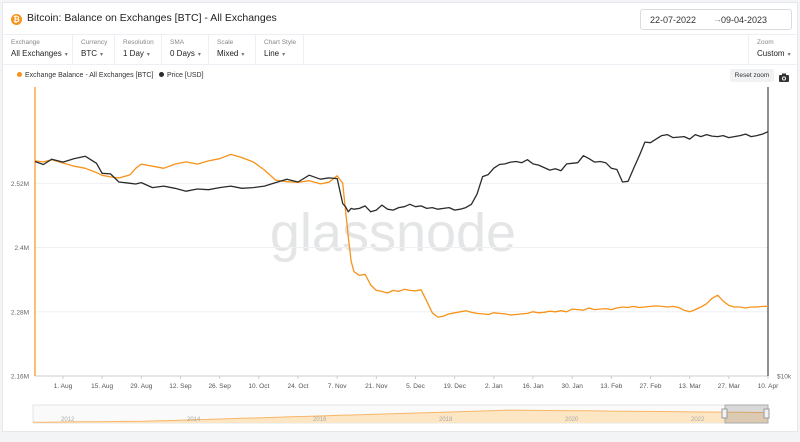  I want to click on x-tick-label: 27. Feb, so click(650, 386).